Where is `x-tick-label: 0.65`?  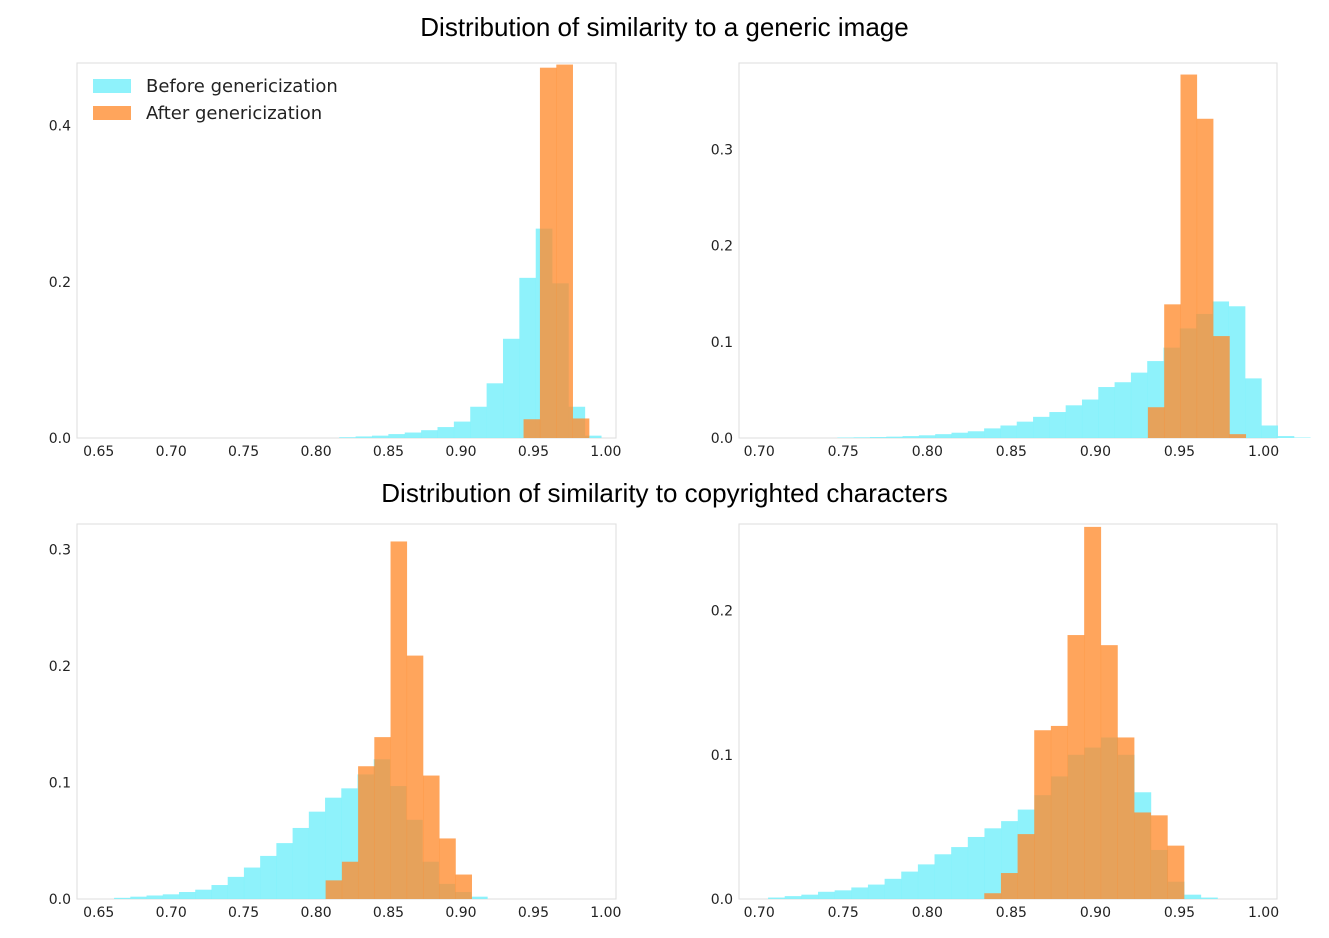 x-tick-label: 0.65 is located at coordinates (98, 452).